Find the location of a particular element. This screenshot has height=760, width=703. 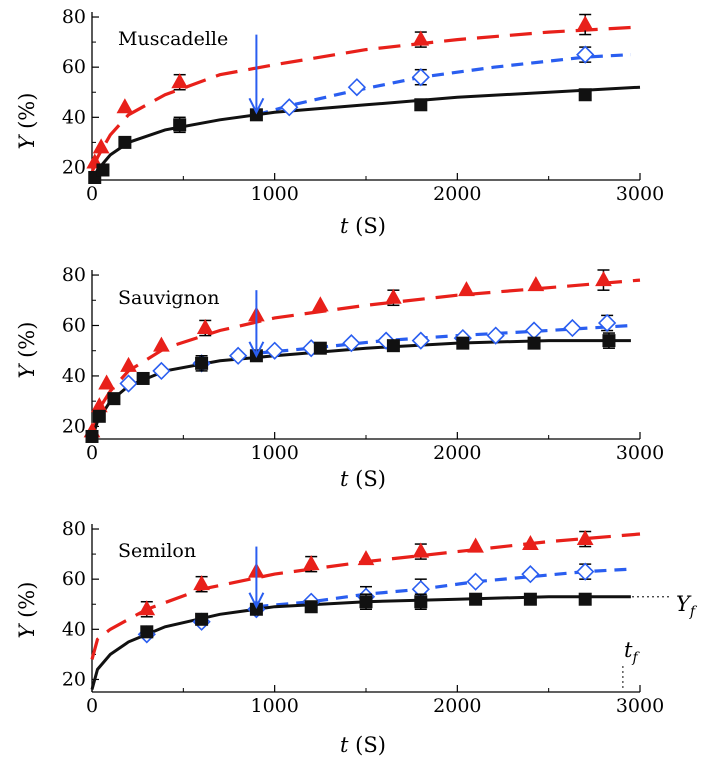

panel-title: Semilon is located at coordinates (157, 551).